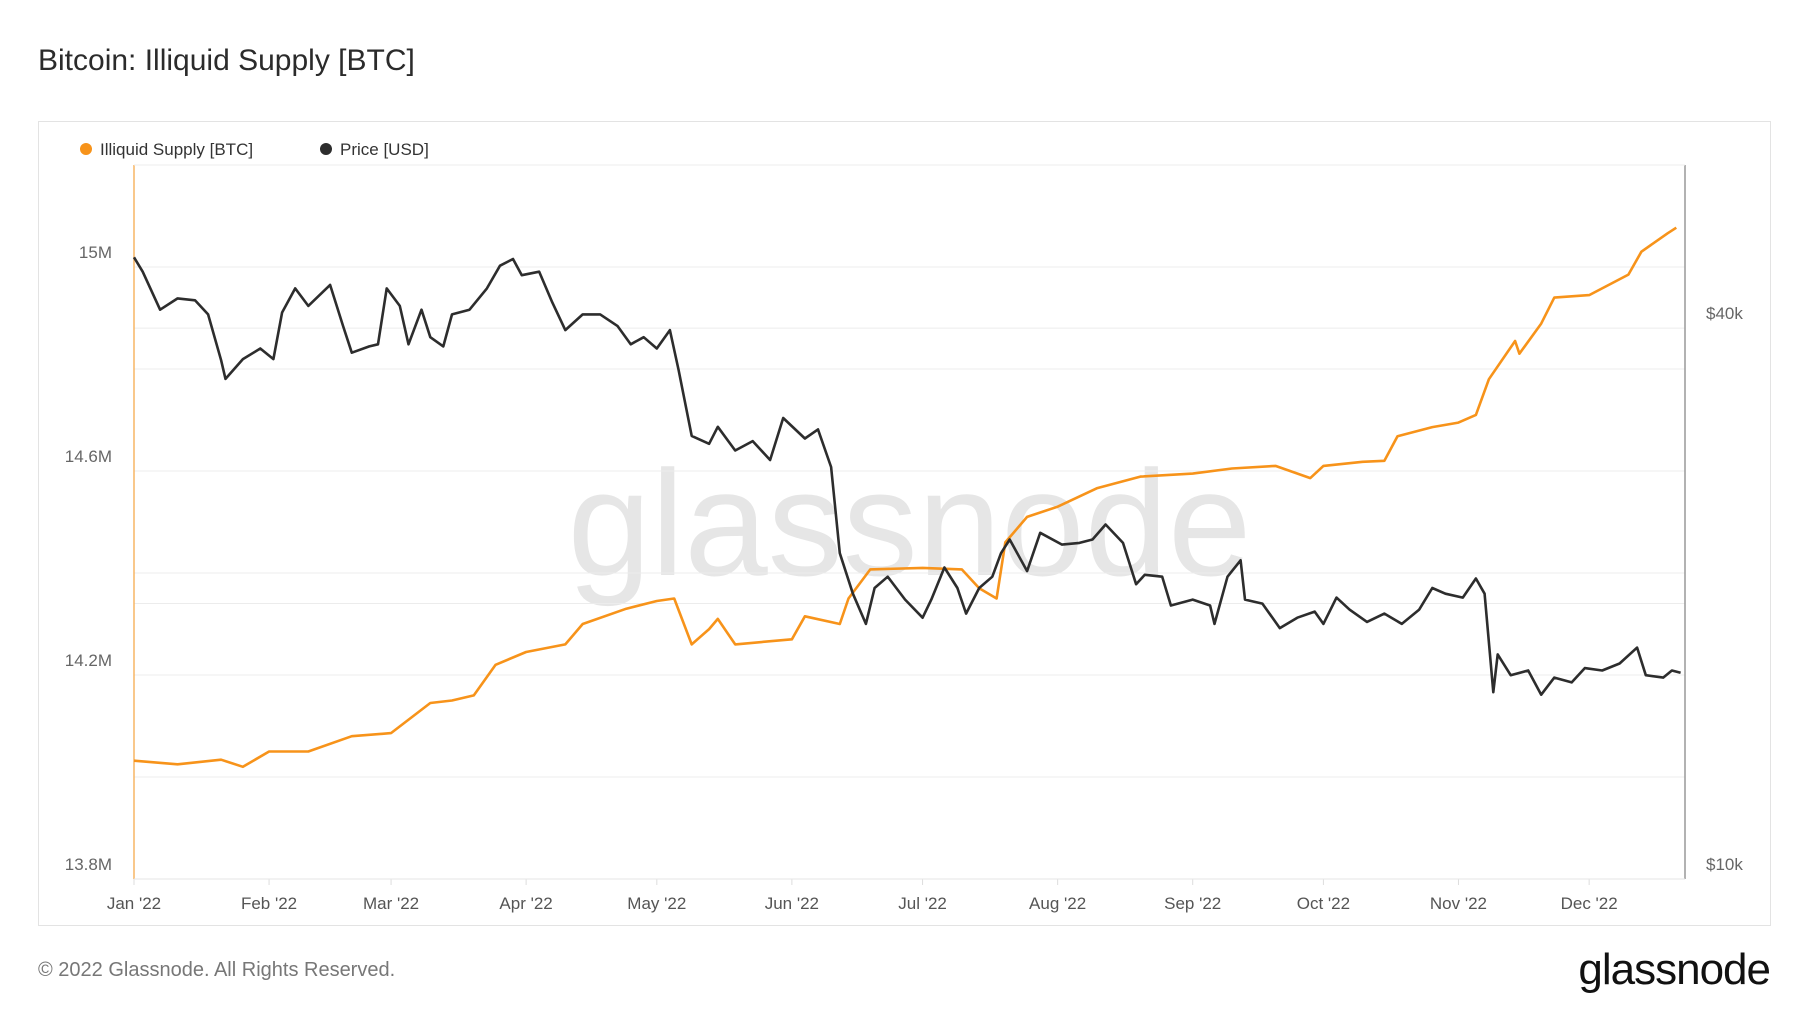  I want to click on x-tick-label: May '22, so click(656, 903).